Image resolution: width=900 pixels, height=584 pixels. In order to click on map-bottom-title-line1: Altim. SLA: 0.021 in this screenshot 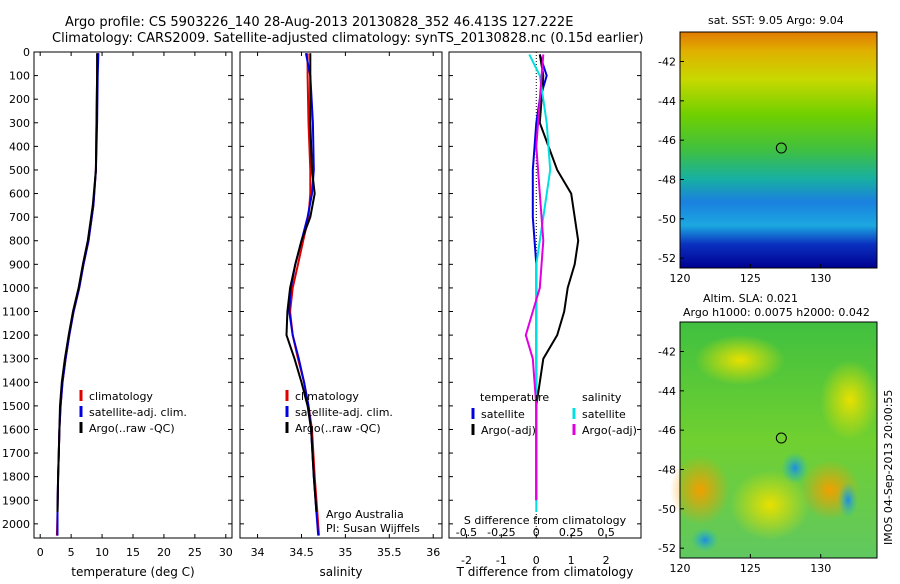, I will do `click(750, 298)`.